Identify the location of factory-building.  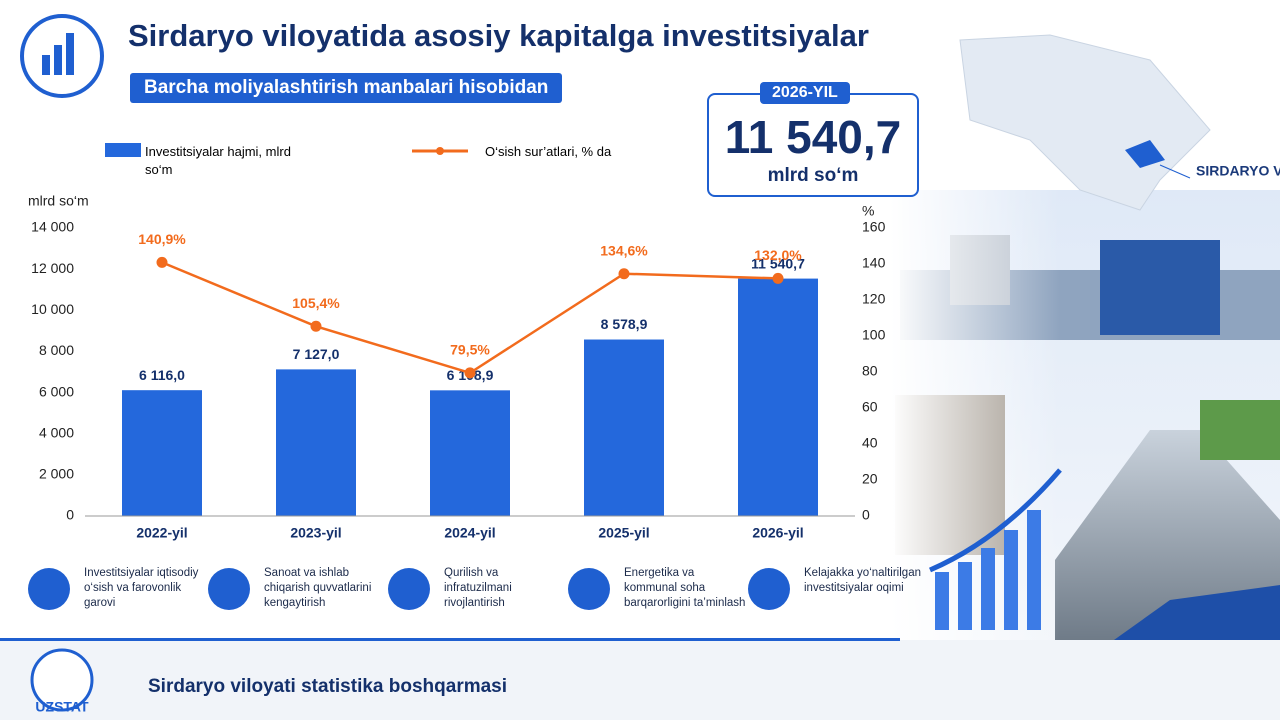
(1160, 287).